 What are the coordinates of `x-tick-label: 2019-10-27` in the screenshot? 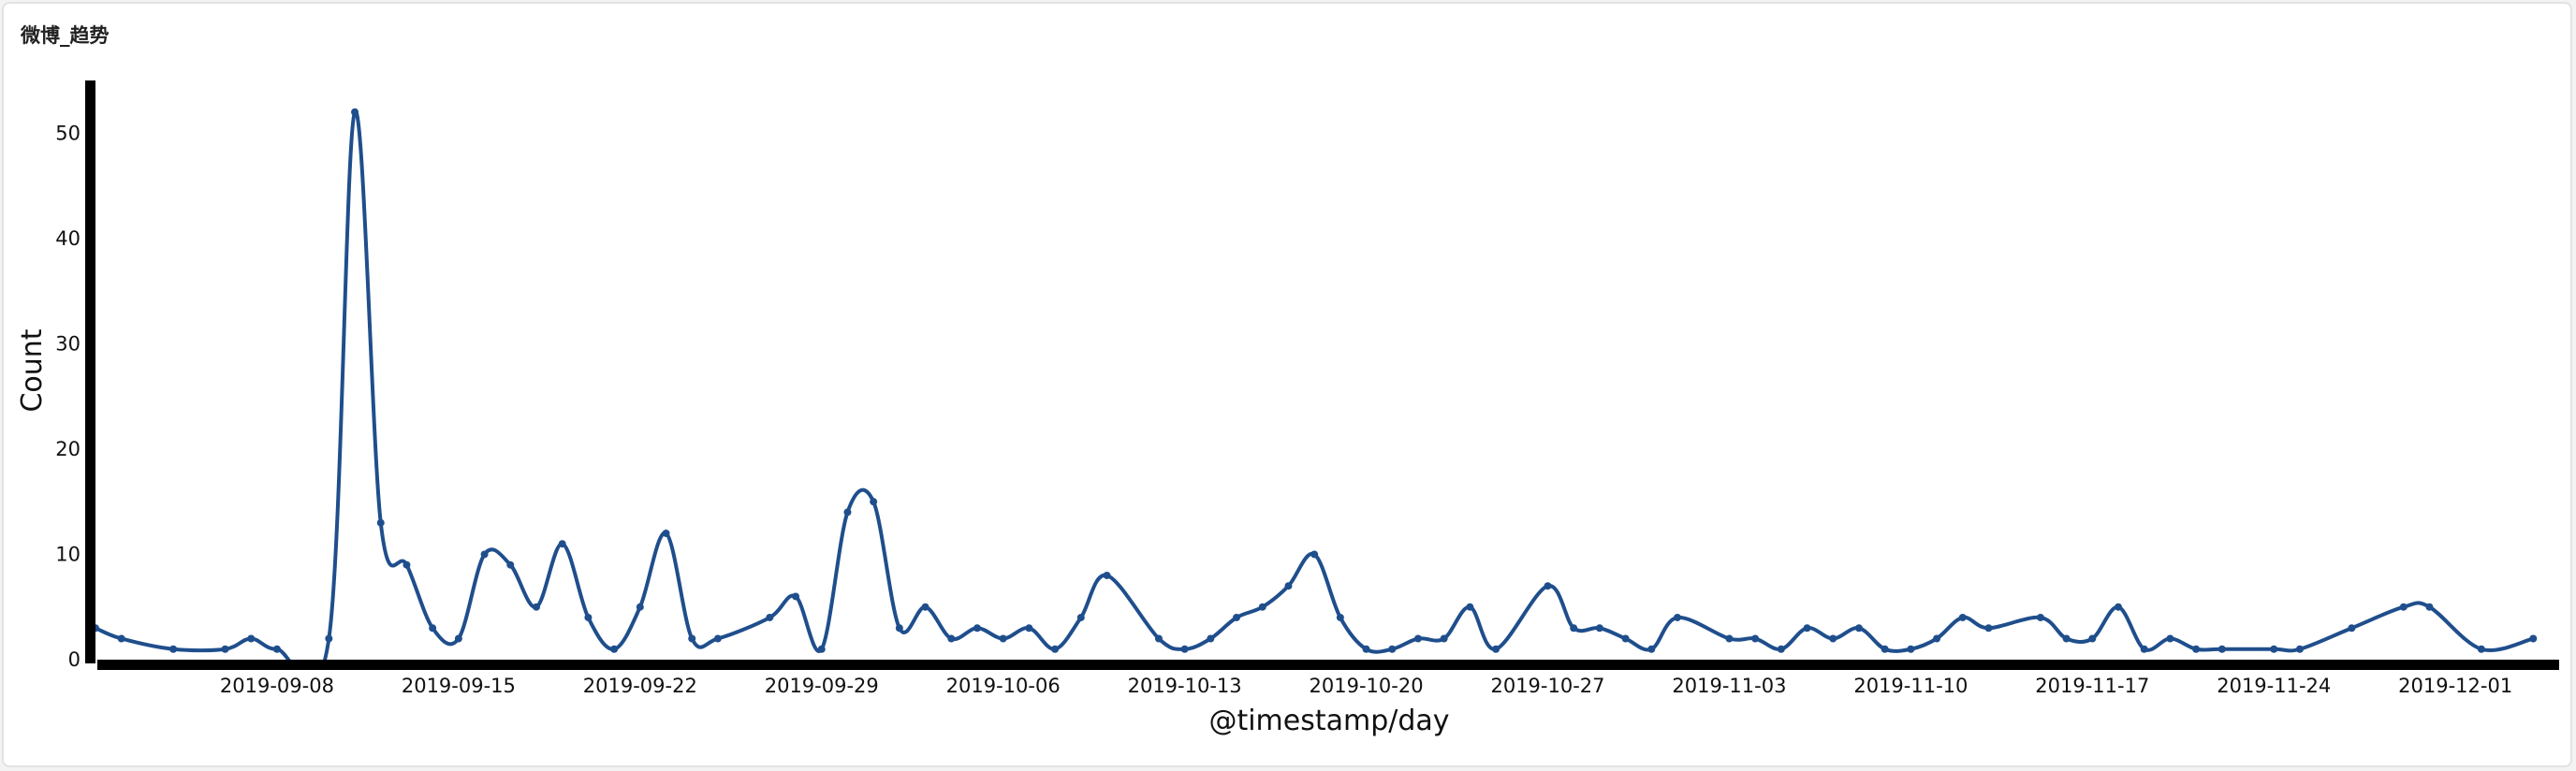 It's located at (1547, 686).